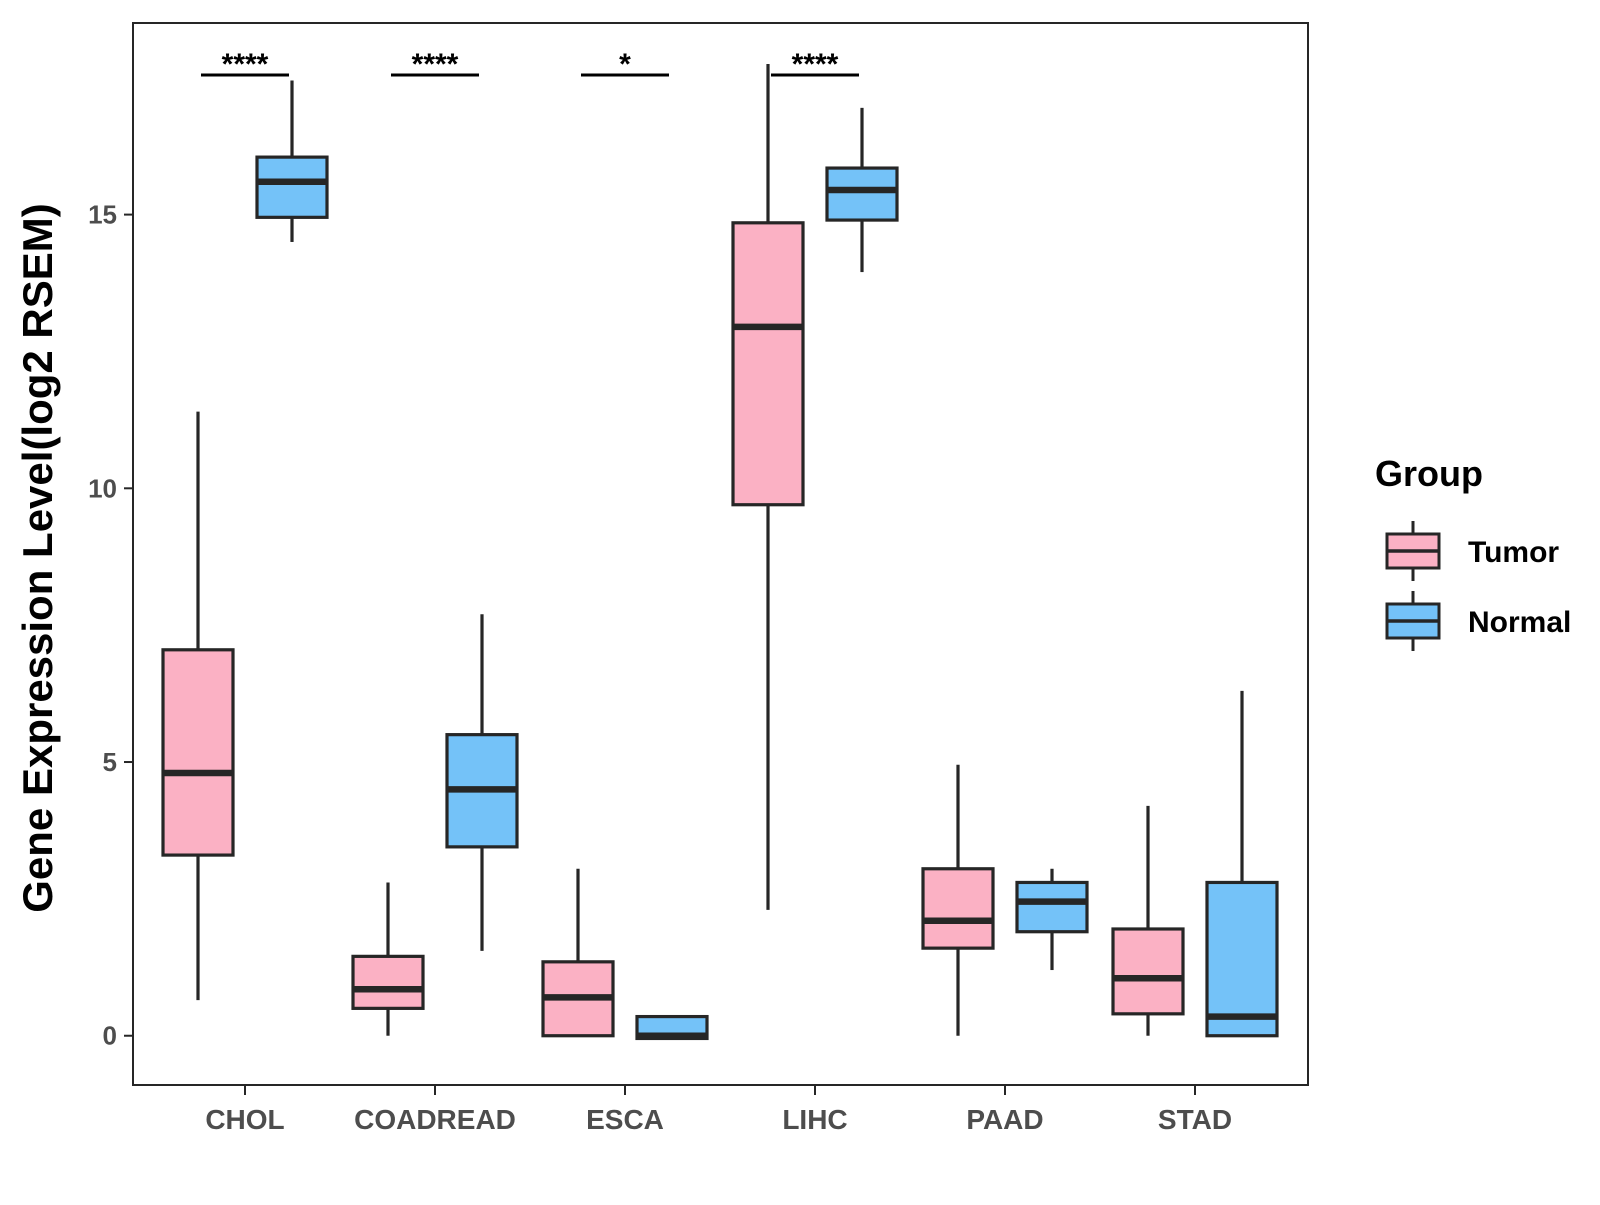  I want to click on box-normal-paad, so click(1052, 919).